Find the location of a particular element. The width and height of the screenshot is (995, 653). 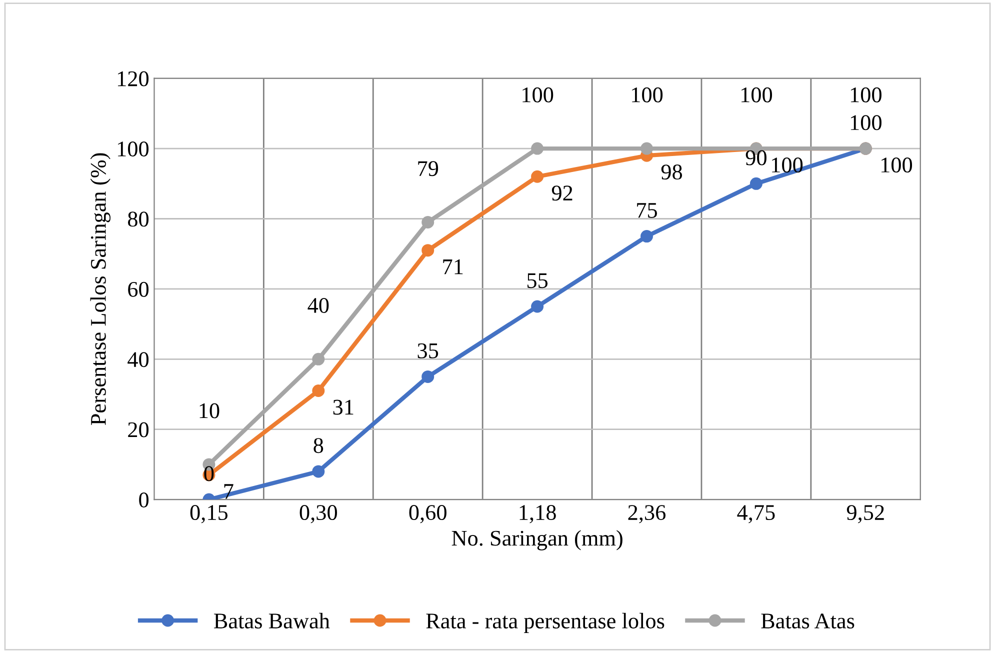

y-tick-label: 40 is located at coordinates (138, 360).